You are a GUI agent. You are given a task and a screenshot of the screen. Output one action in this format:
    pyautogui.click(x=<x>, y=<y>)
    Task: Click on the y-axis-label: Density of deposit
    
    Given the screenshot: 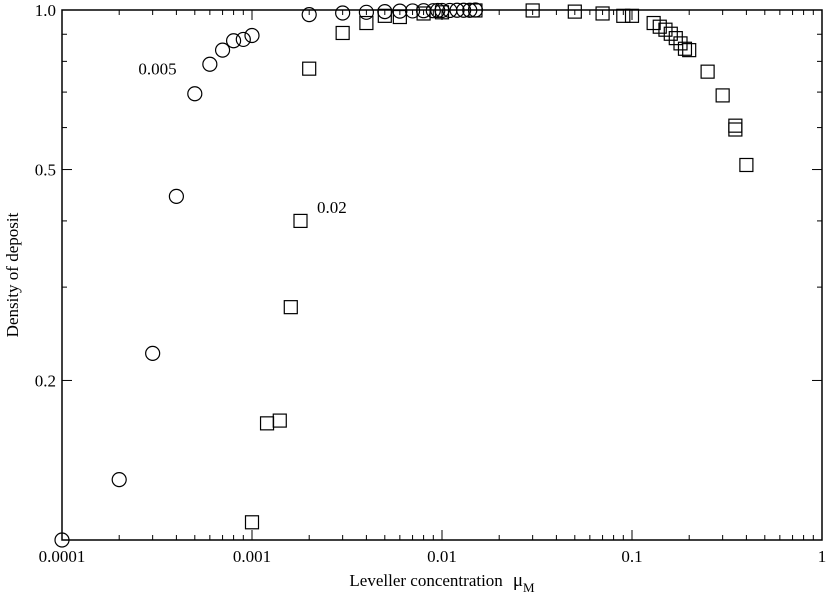 What is the action you would take?
    pyautogui.click(x=12, y=274)
    